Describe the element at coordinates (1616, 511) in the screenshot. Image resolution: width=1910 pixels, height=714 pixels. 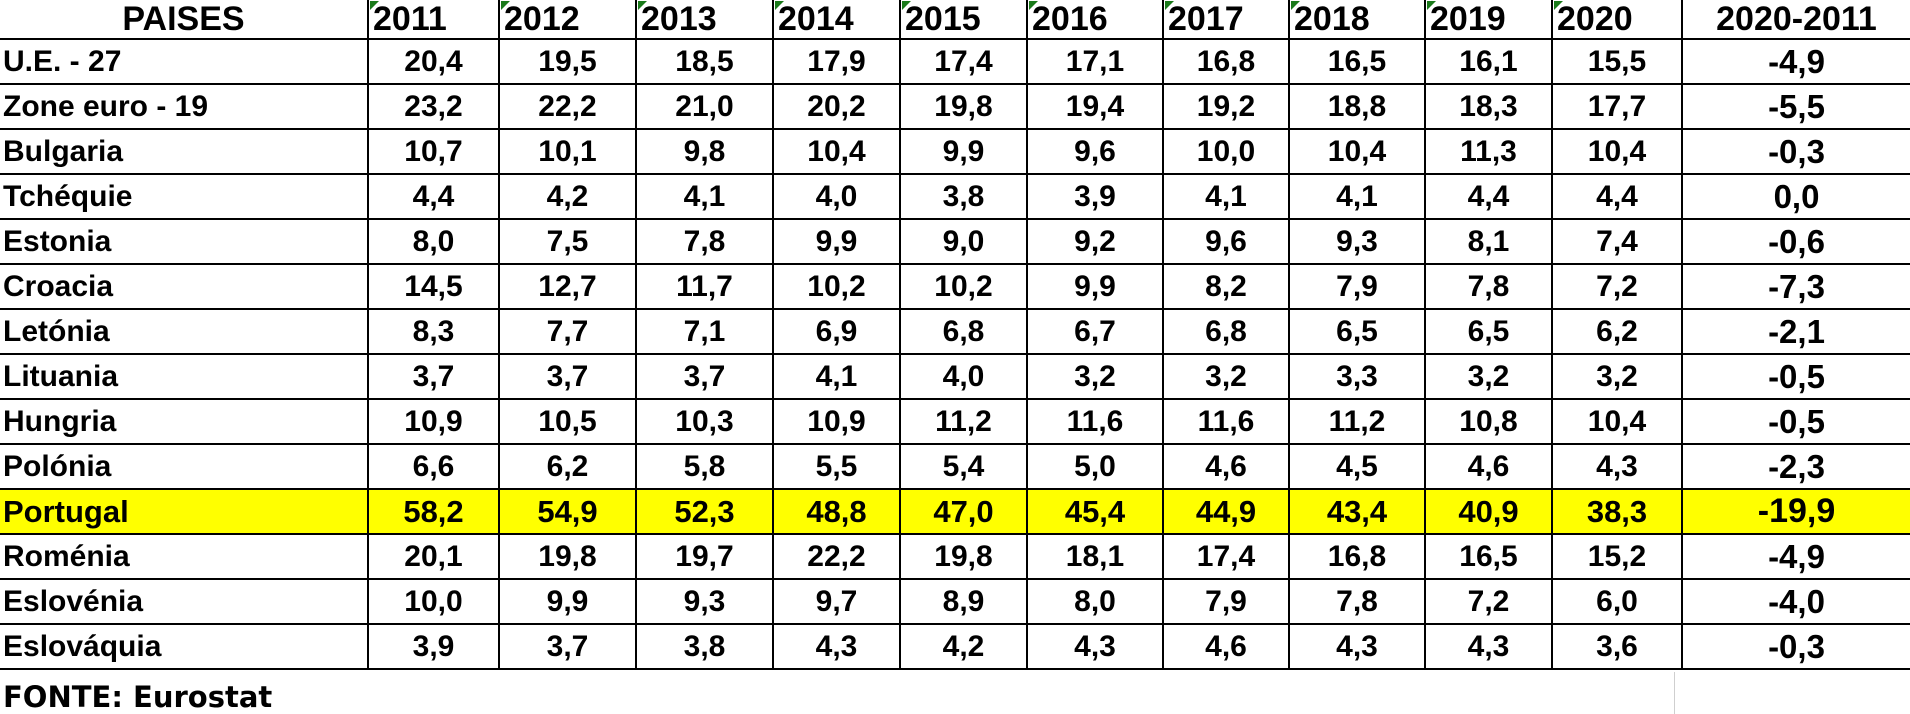
I see `table-cell: 38,3` at that location.